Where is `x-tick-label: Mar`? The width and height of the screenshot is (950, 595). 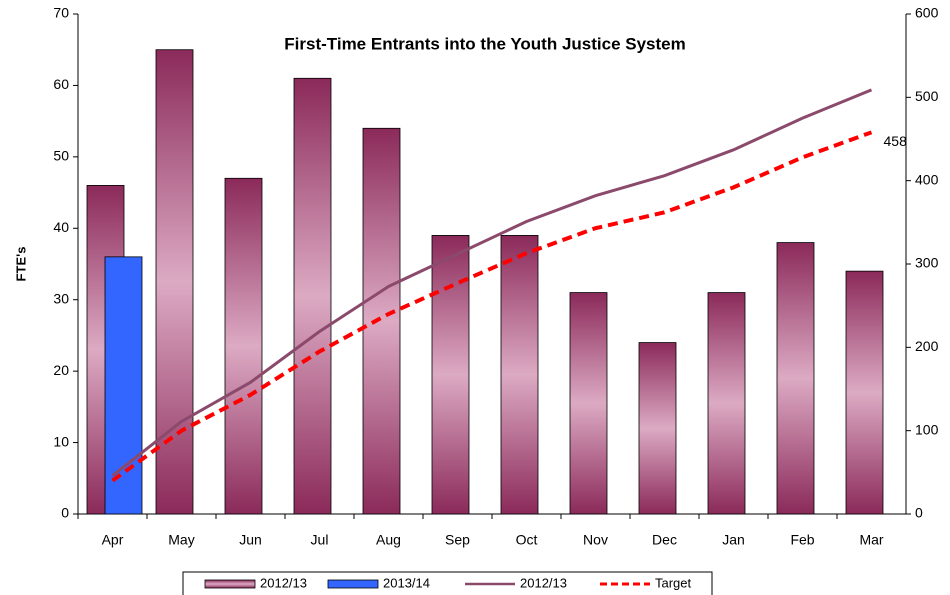 x-tick-label: Mar is located at coordinates (871, 540).